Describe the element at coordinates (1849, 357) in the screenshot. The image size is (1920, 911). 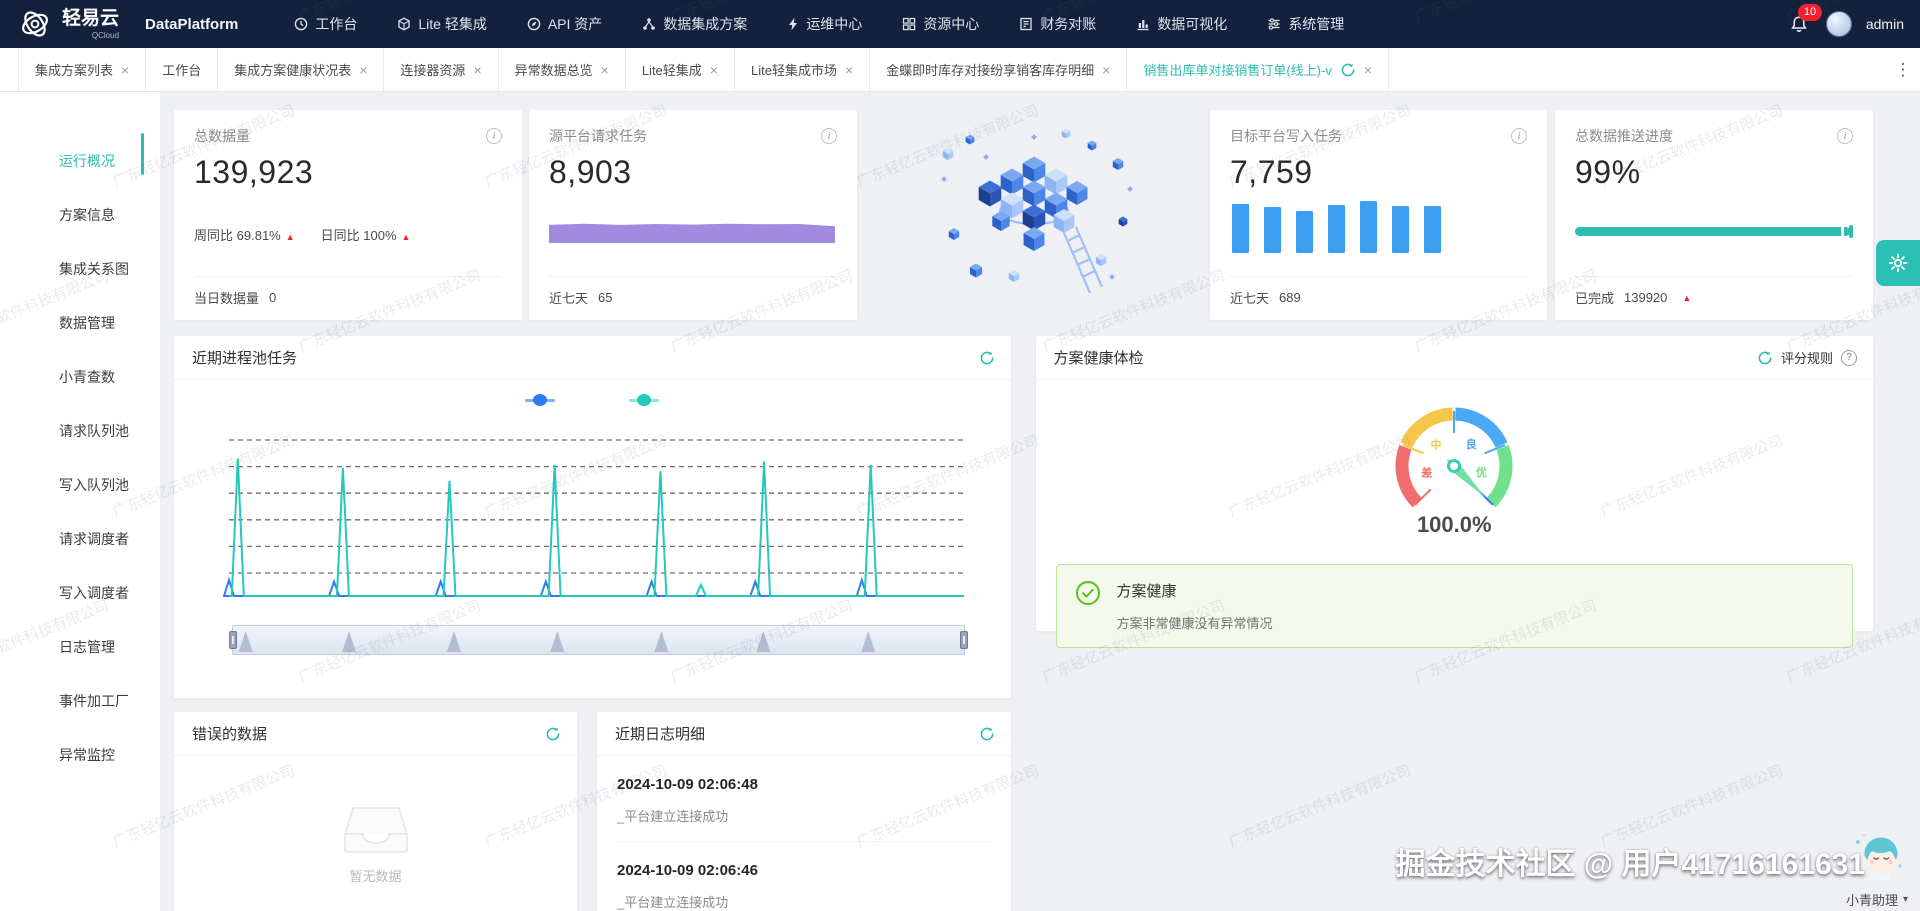
I see `question-icon: ?` at that location.